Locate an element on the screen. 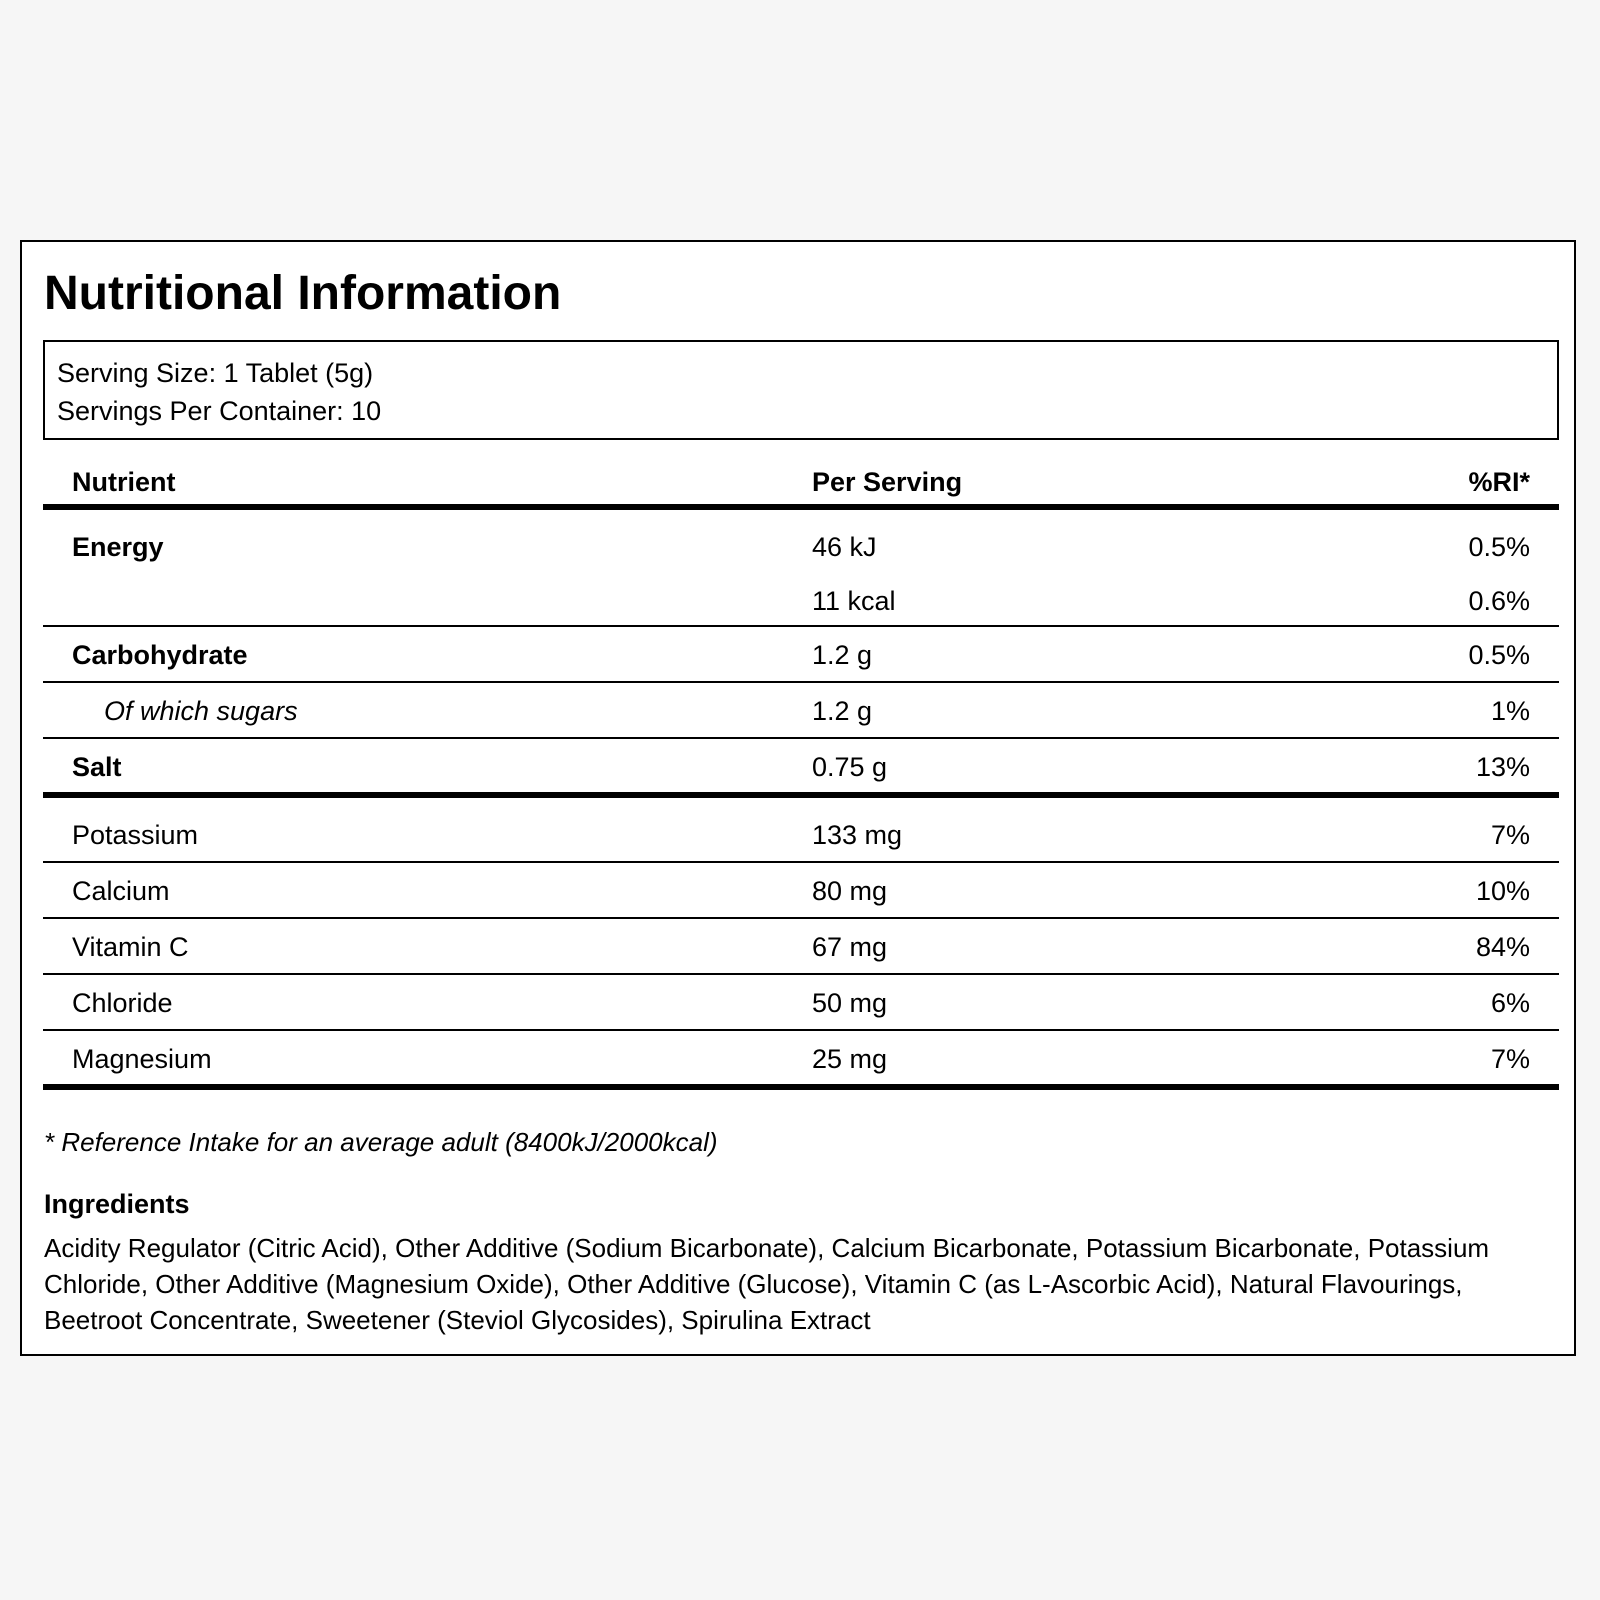 Image resolution: width=1600 pixels, height=1600 pixels. servings-per-container: Servings Per Container: 10 is located at coordinates (219, 411).